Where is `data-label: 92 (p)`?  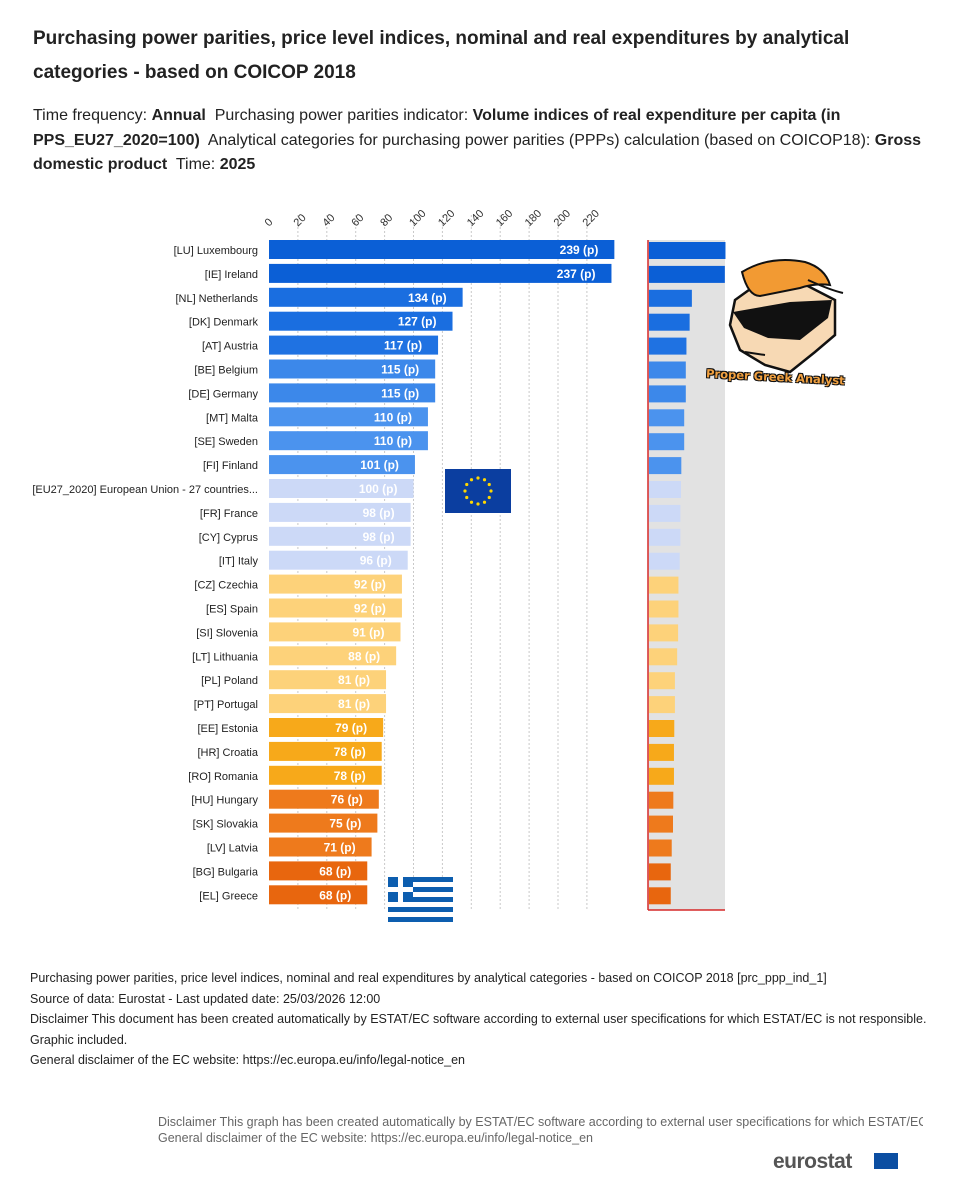
data-label: 92 (p) is located at coordinates (370, 609).